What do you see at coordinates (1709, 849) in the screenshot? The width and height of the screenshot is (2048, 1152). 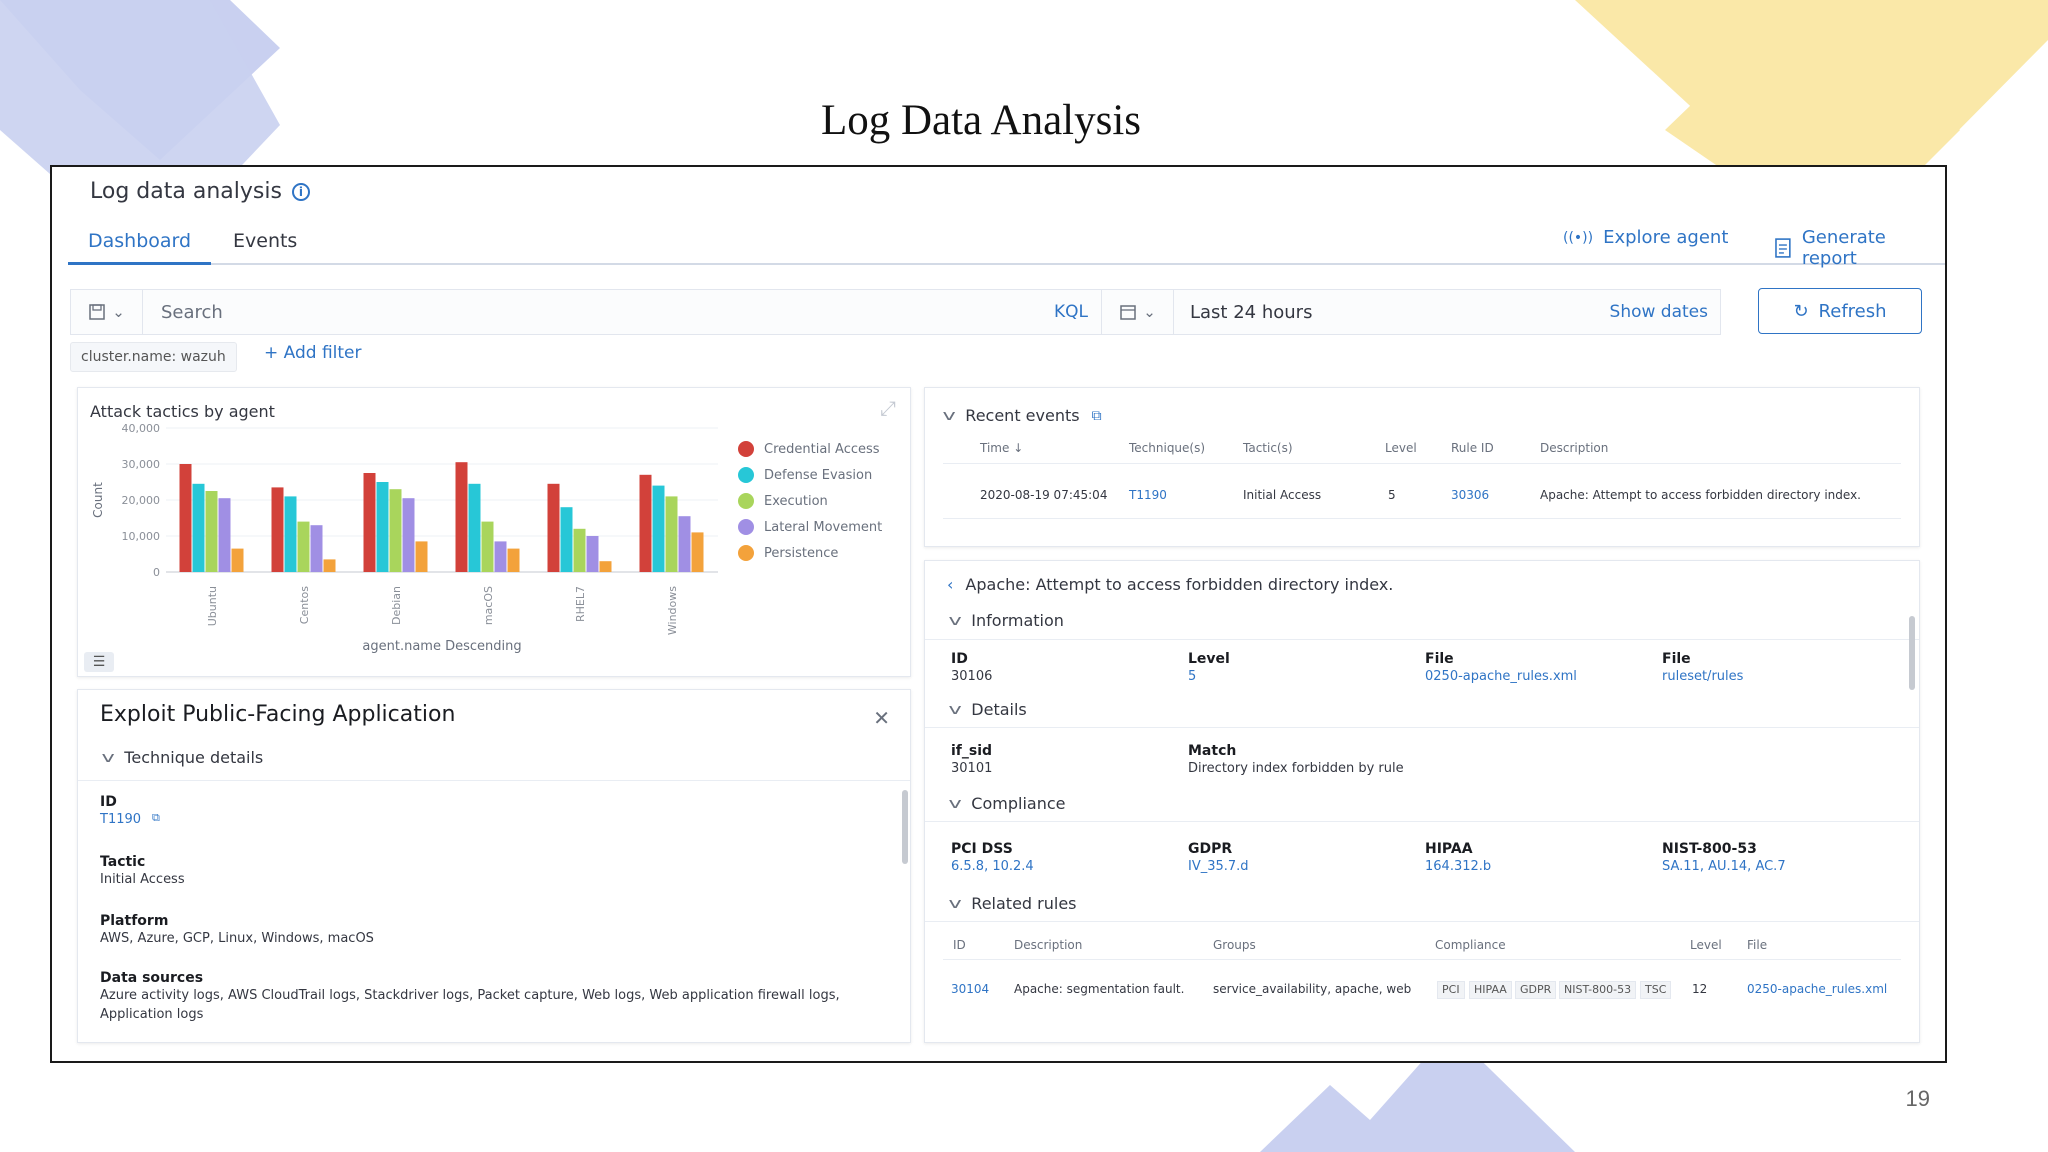 I see `field-label: NIST-800-53` at bounding box center [1709, 849].